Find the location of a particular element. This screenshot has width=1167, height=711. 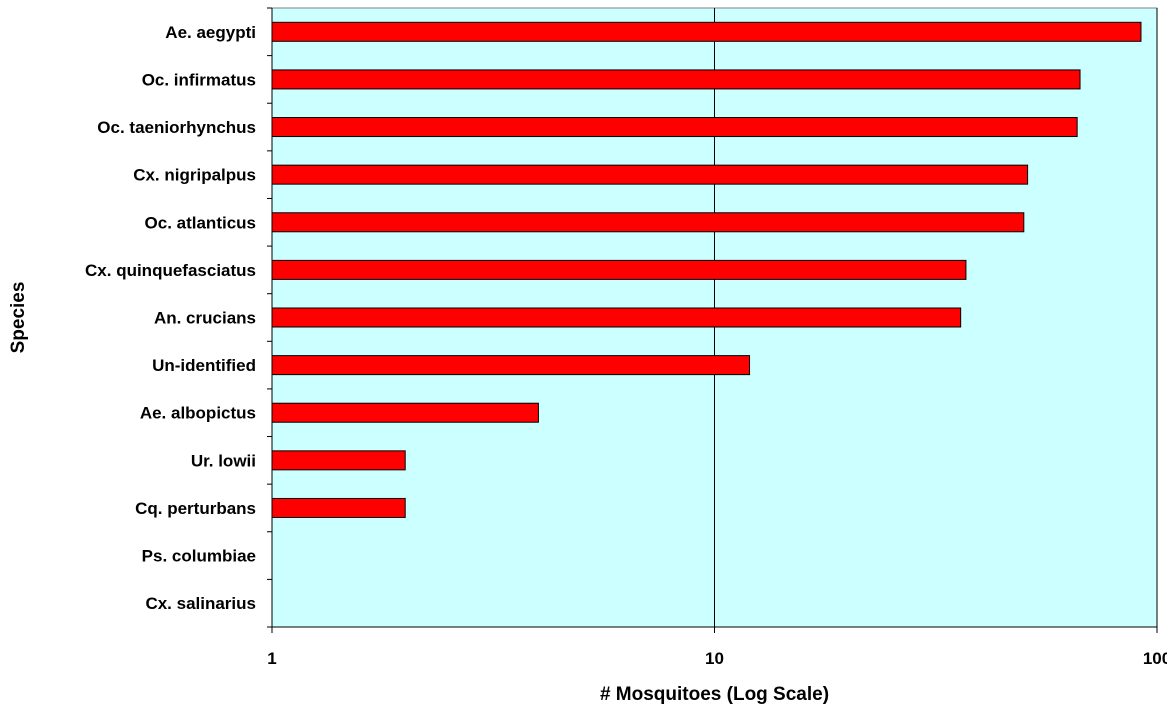

category-label: Cq. perturbans is located at coordinates (195, 508).